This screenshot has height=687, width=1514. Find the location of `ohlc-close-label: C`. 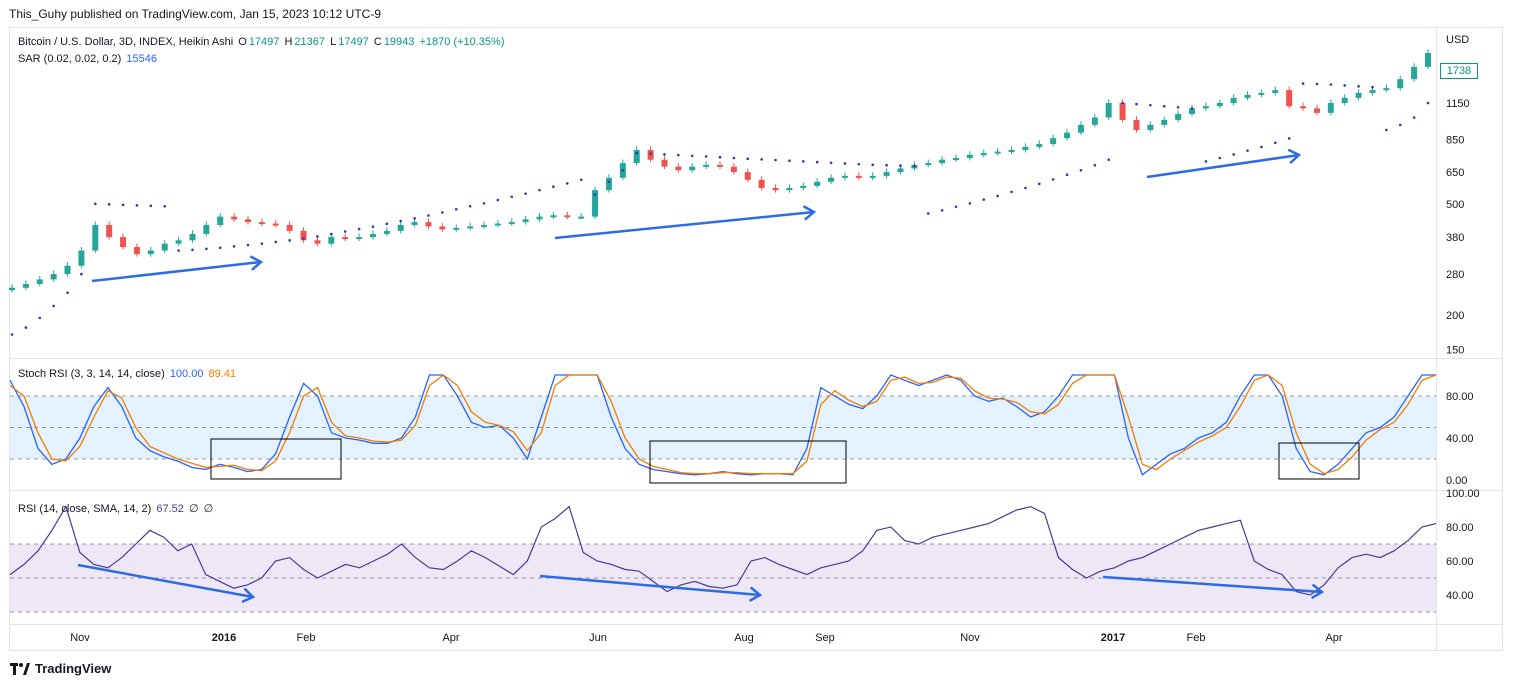

ohlc-close-label: C is located at coordinates (377, 42).